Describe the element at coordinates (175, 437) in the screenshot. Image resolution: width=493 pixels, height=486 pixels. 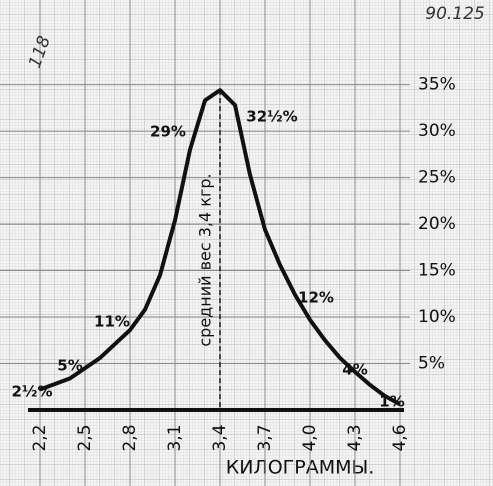
I see `x-tick-label: 3,1` at that location.